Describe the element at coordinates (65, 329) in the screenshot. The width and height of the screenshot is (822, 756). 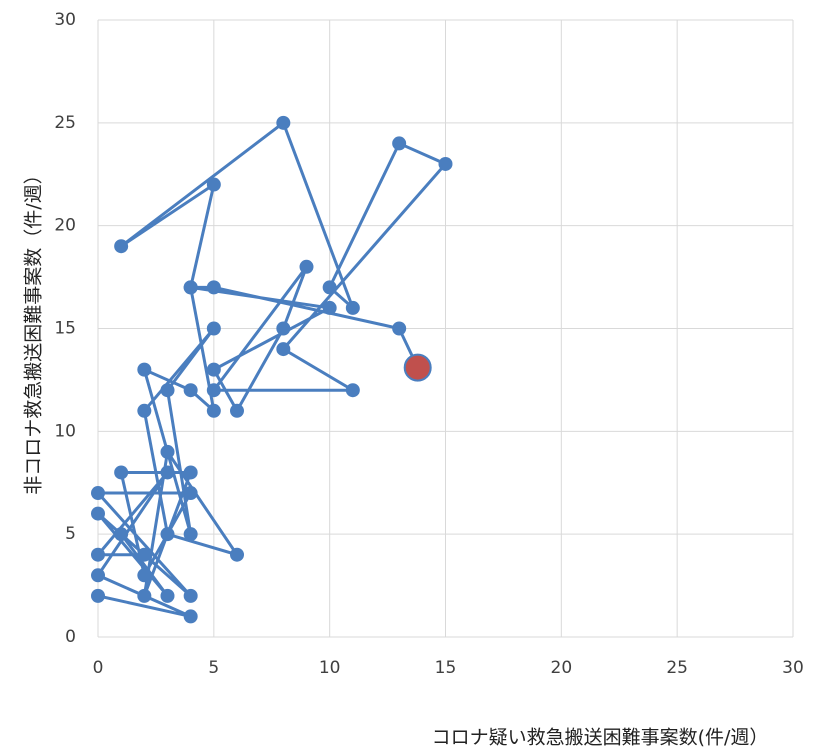
I see `y-tick-label: 15` at that location.